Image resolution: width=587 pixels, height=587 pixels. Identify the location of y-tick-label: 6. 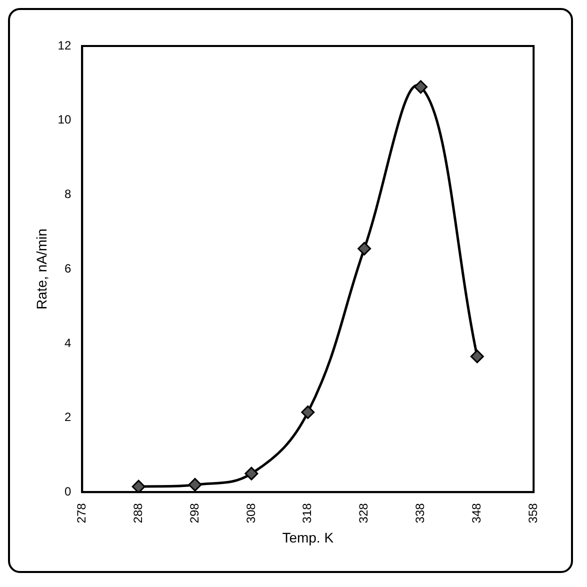
(68, 268).